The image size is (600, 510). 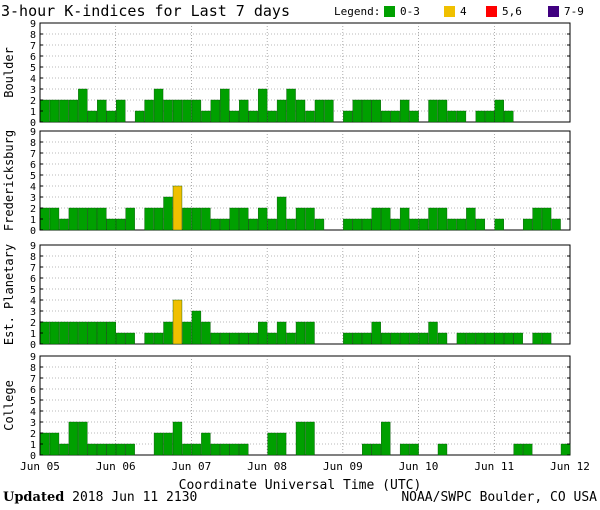 I want to click on source-credit: NOAA/SWPC Boulder, CO USA, so click(x=499, y=497).